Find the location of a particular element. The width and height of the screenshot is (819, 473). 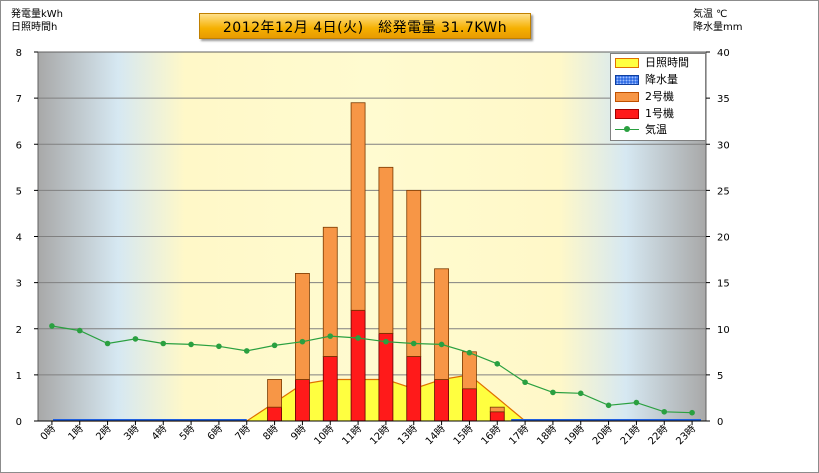

legend-label-rain: 降水量 is located at coordinates (661, 79).